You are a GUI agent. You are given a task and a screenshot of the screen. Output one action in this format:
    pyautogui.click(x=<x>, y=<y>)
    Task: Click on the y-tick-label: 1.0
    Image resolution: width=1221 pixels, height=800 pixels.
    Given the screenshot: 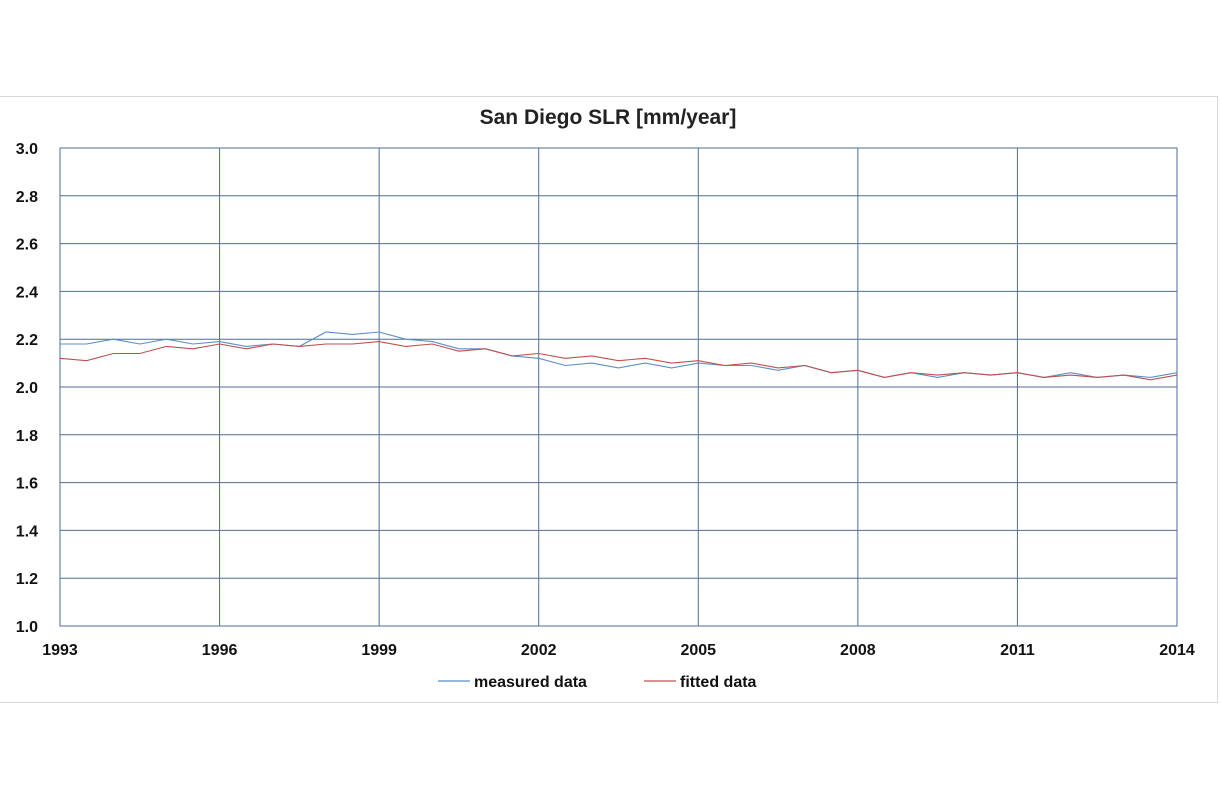 What is the action you would take?
    pyautogui.click(x=27, y=627)
    